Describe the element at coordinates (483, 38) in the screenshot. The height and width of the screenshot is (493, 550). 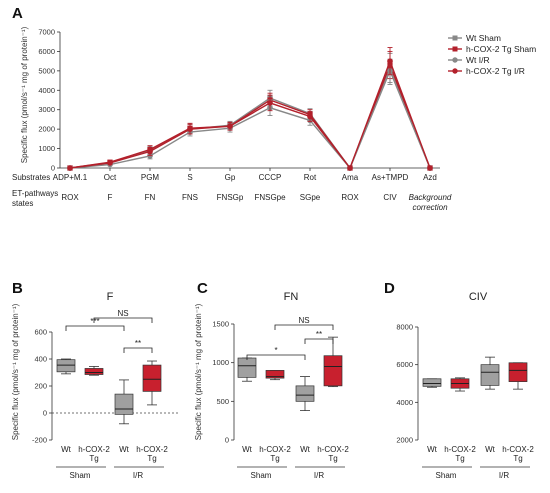
I see `legend-label-0: Wt Sham` at that location.